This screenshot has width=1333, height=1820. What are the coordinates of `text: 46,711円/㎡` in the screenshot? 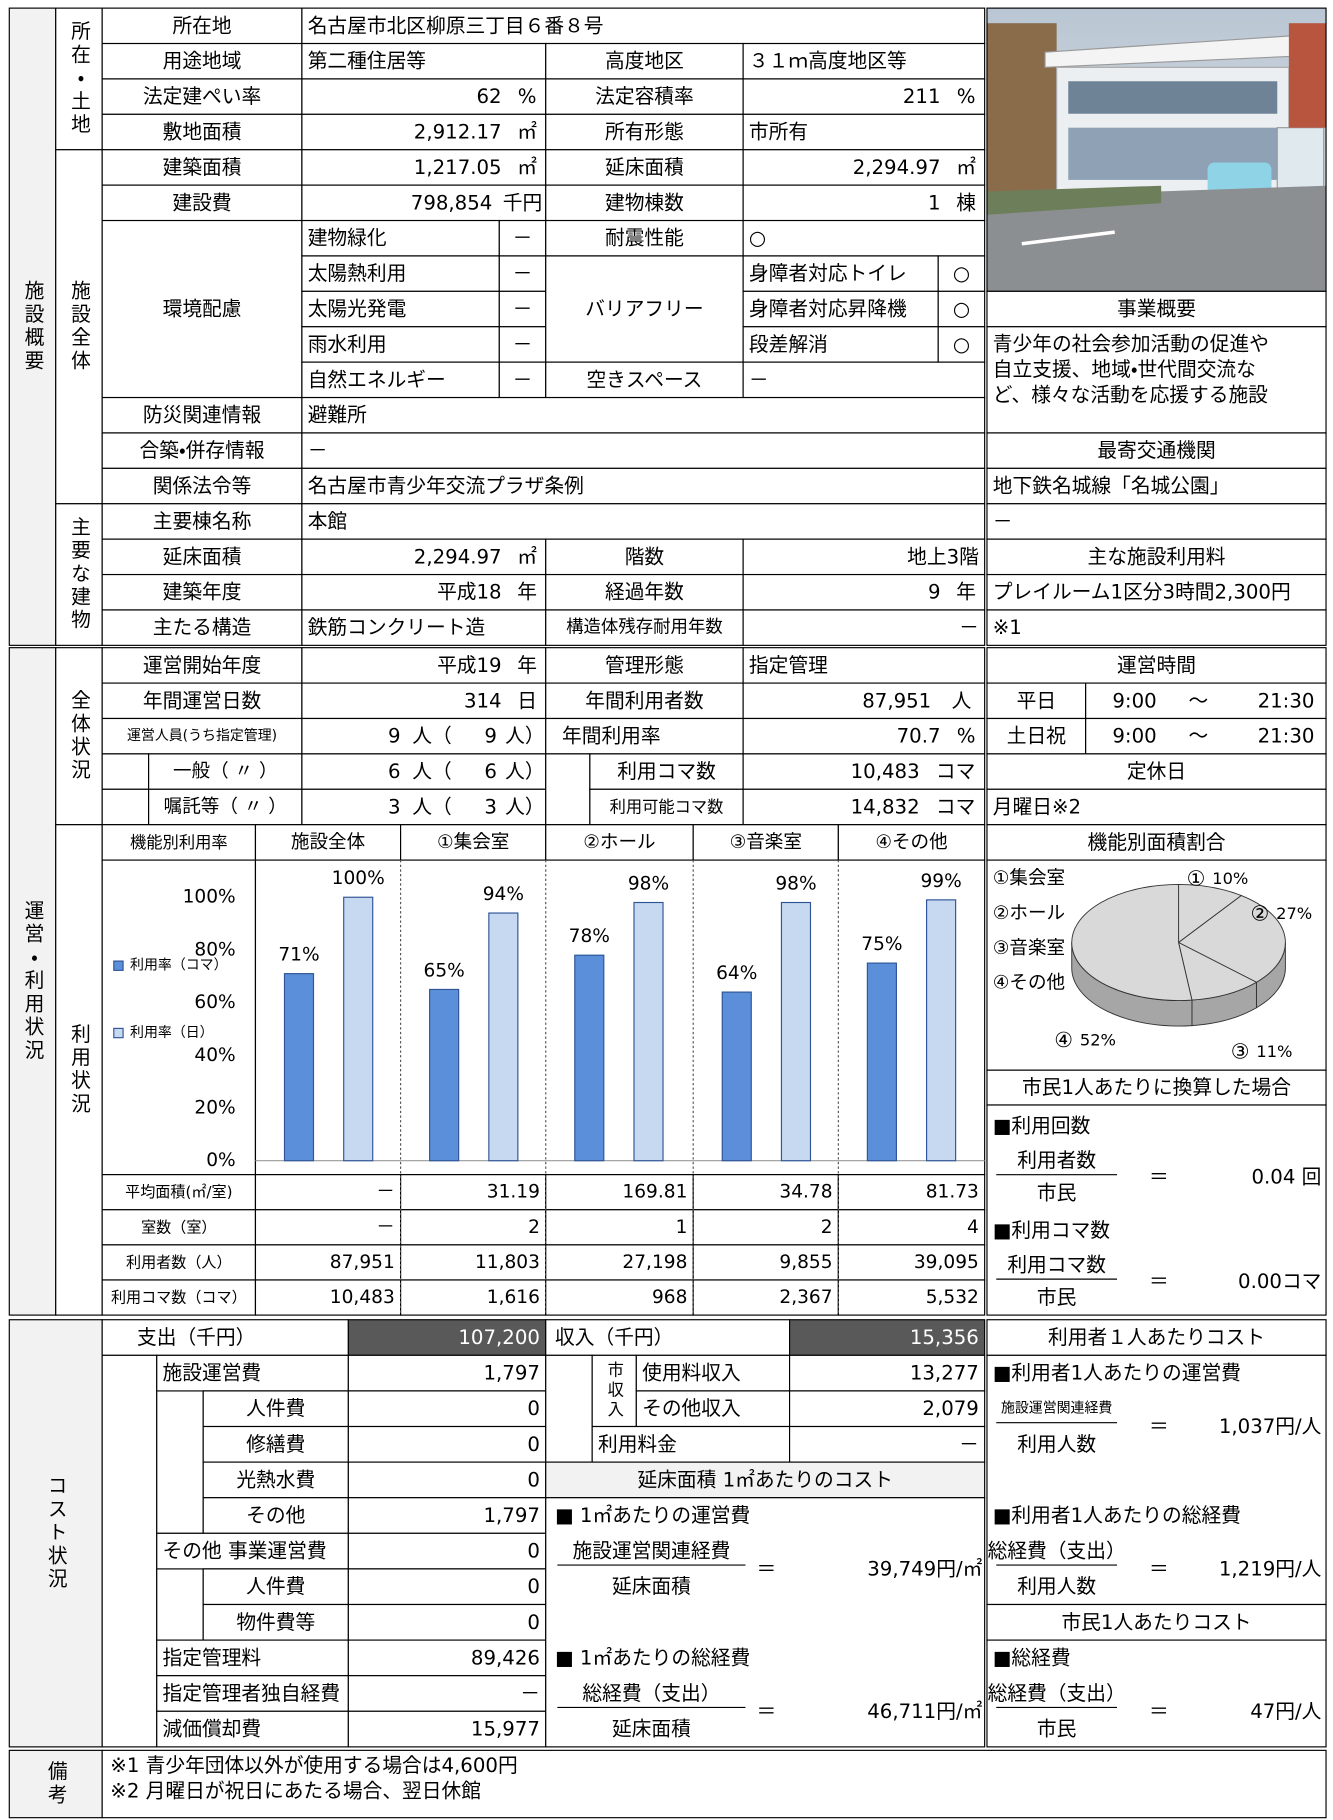 It's located at (924, 1711).